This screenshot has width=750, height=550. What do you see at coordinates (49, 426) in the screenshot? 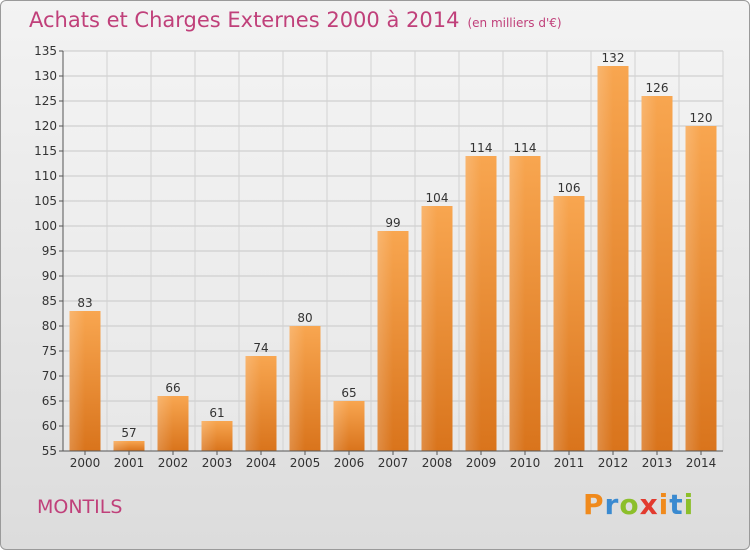
I see `y-tick-label: 60` at bounding box center [49, 426].